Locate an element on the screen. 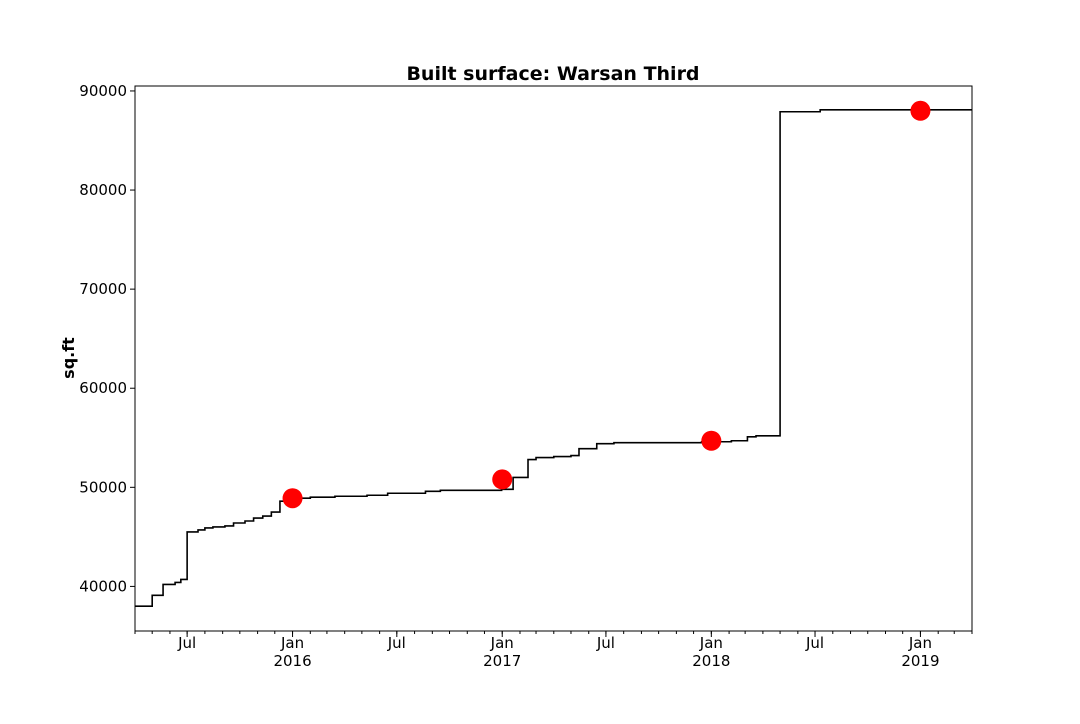 Image resolution: width=1080 pixels, height=724 pixels. y-tick-label: 80000 is located at coordinates (103, 190).